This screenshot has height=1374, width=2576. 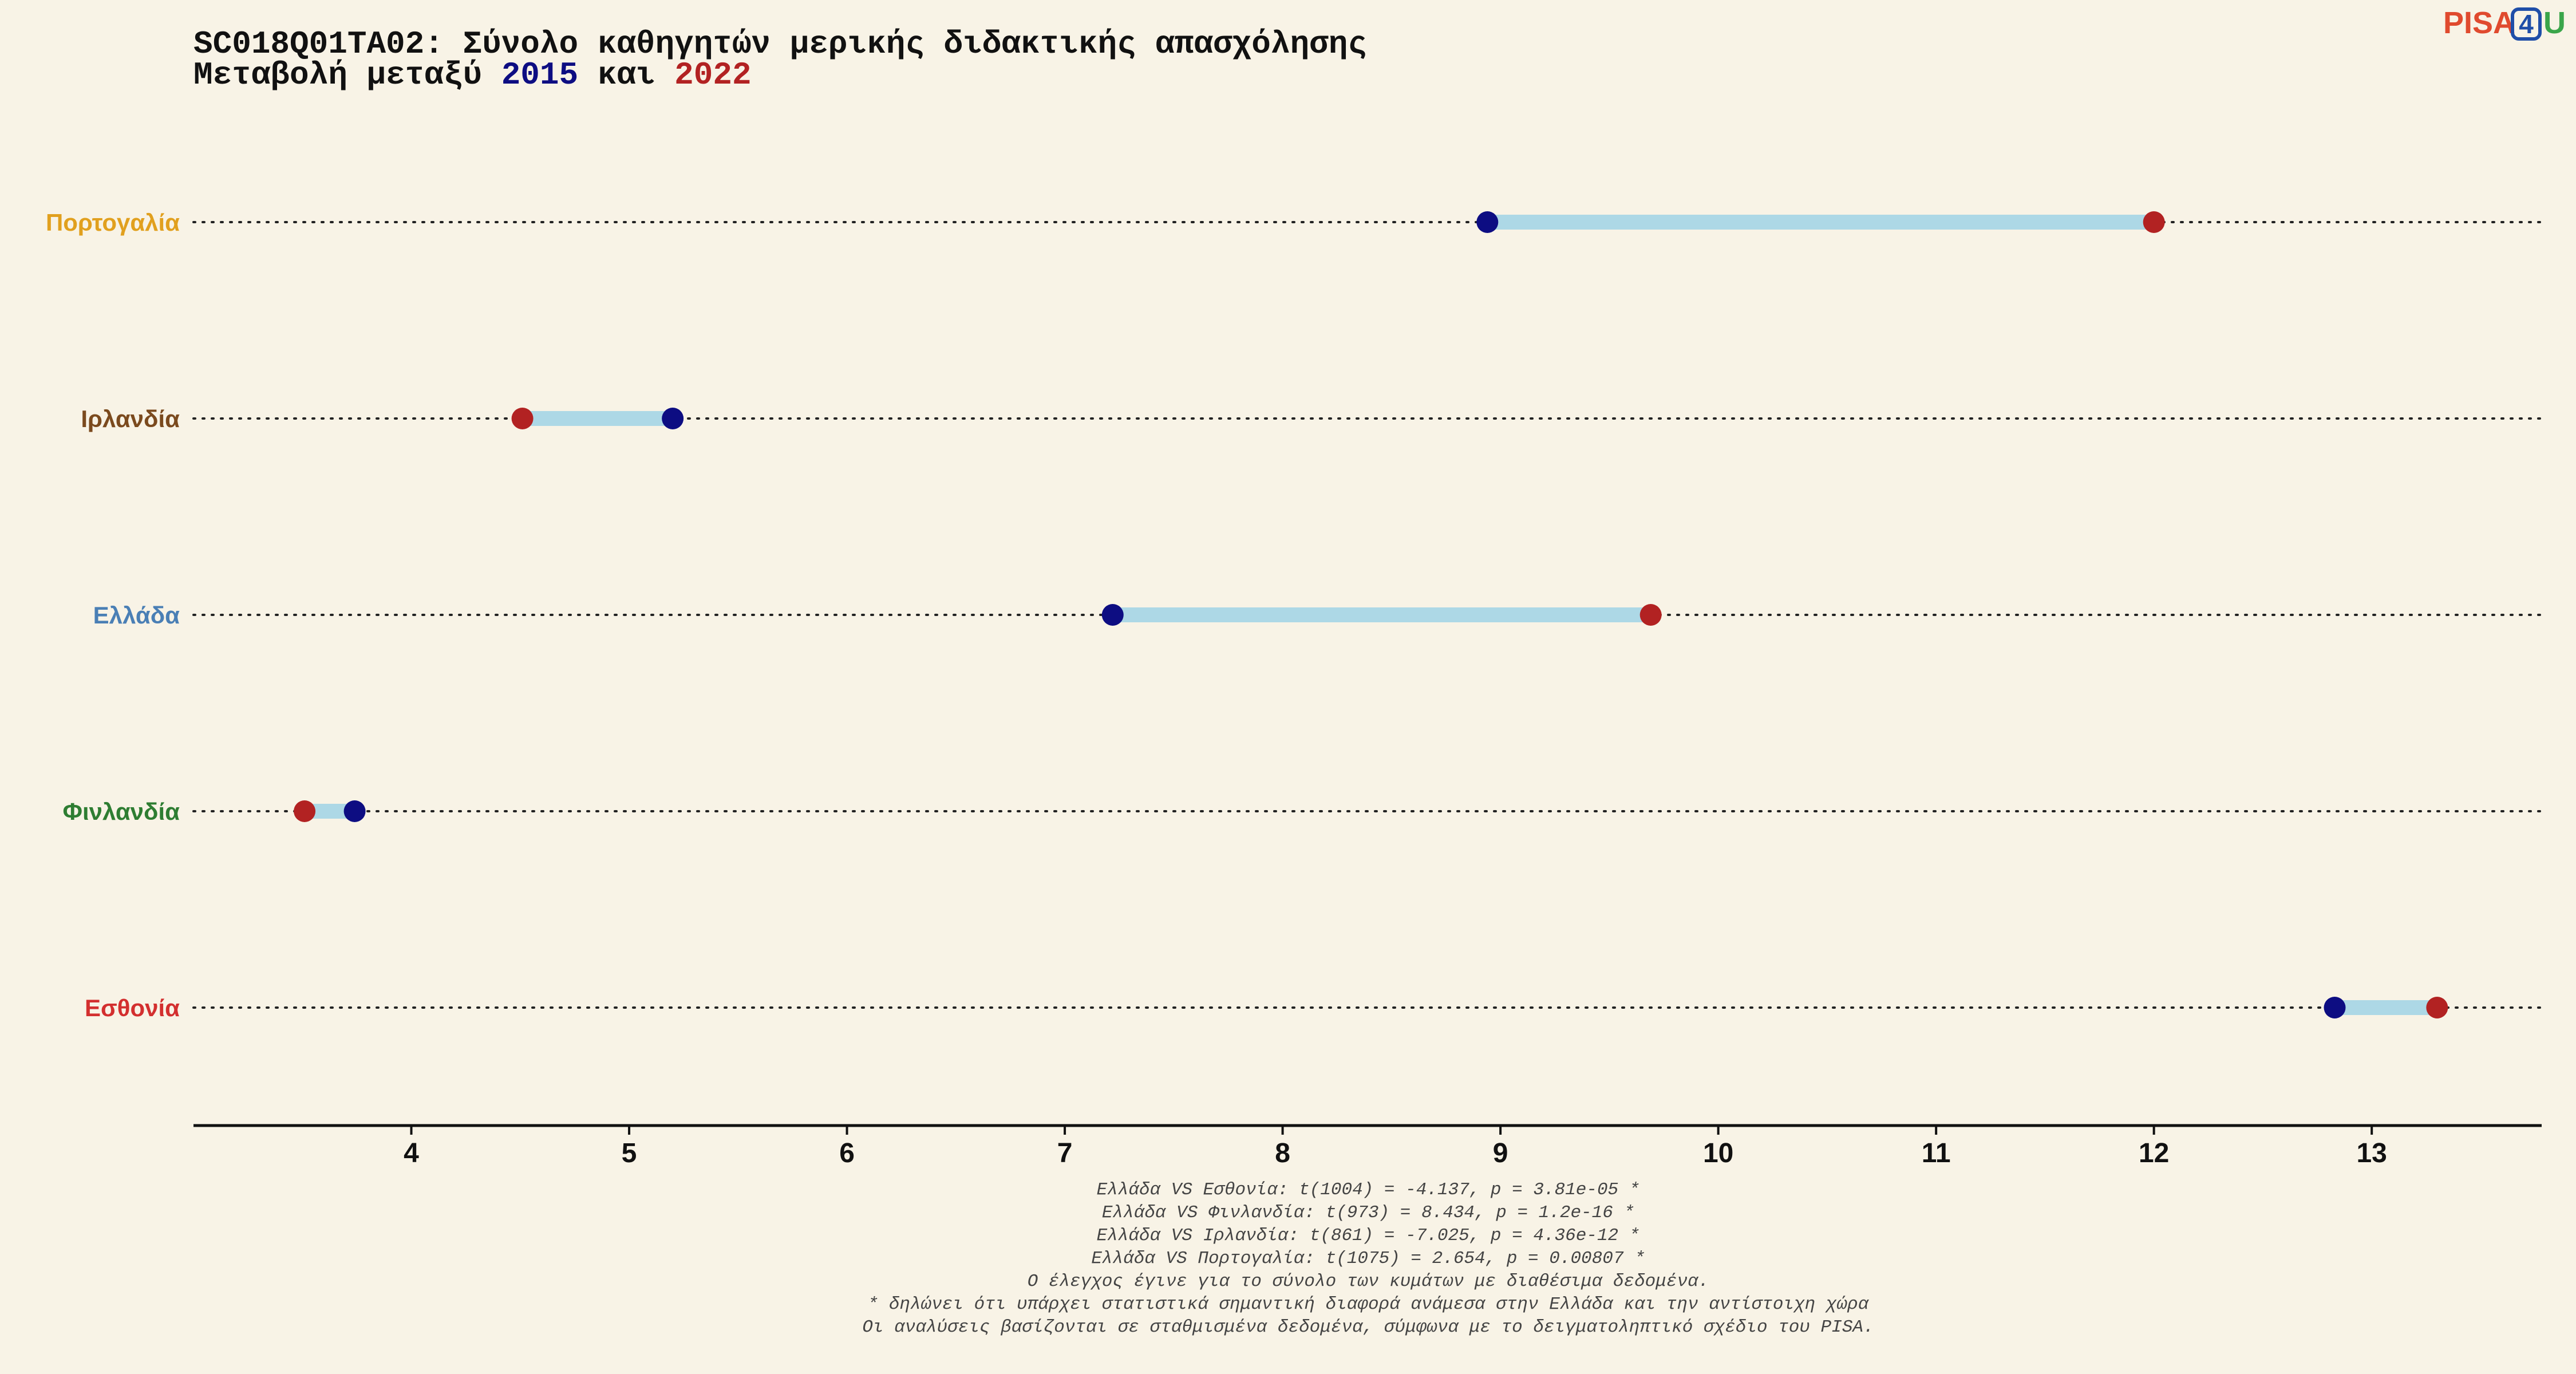 I want to click on x-tick-label: 8, so click(x=1283, y=1153).